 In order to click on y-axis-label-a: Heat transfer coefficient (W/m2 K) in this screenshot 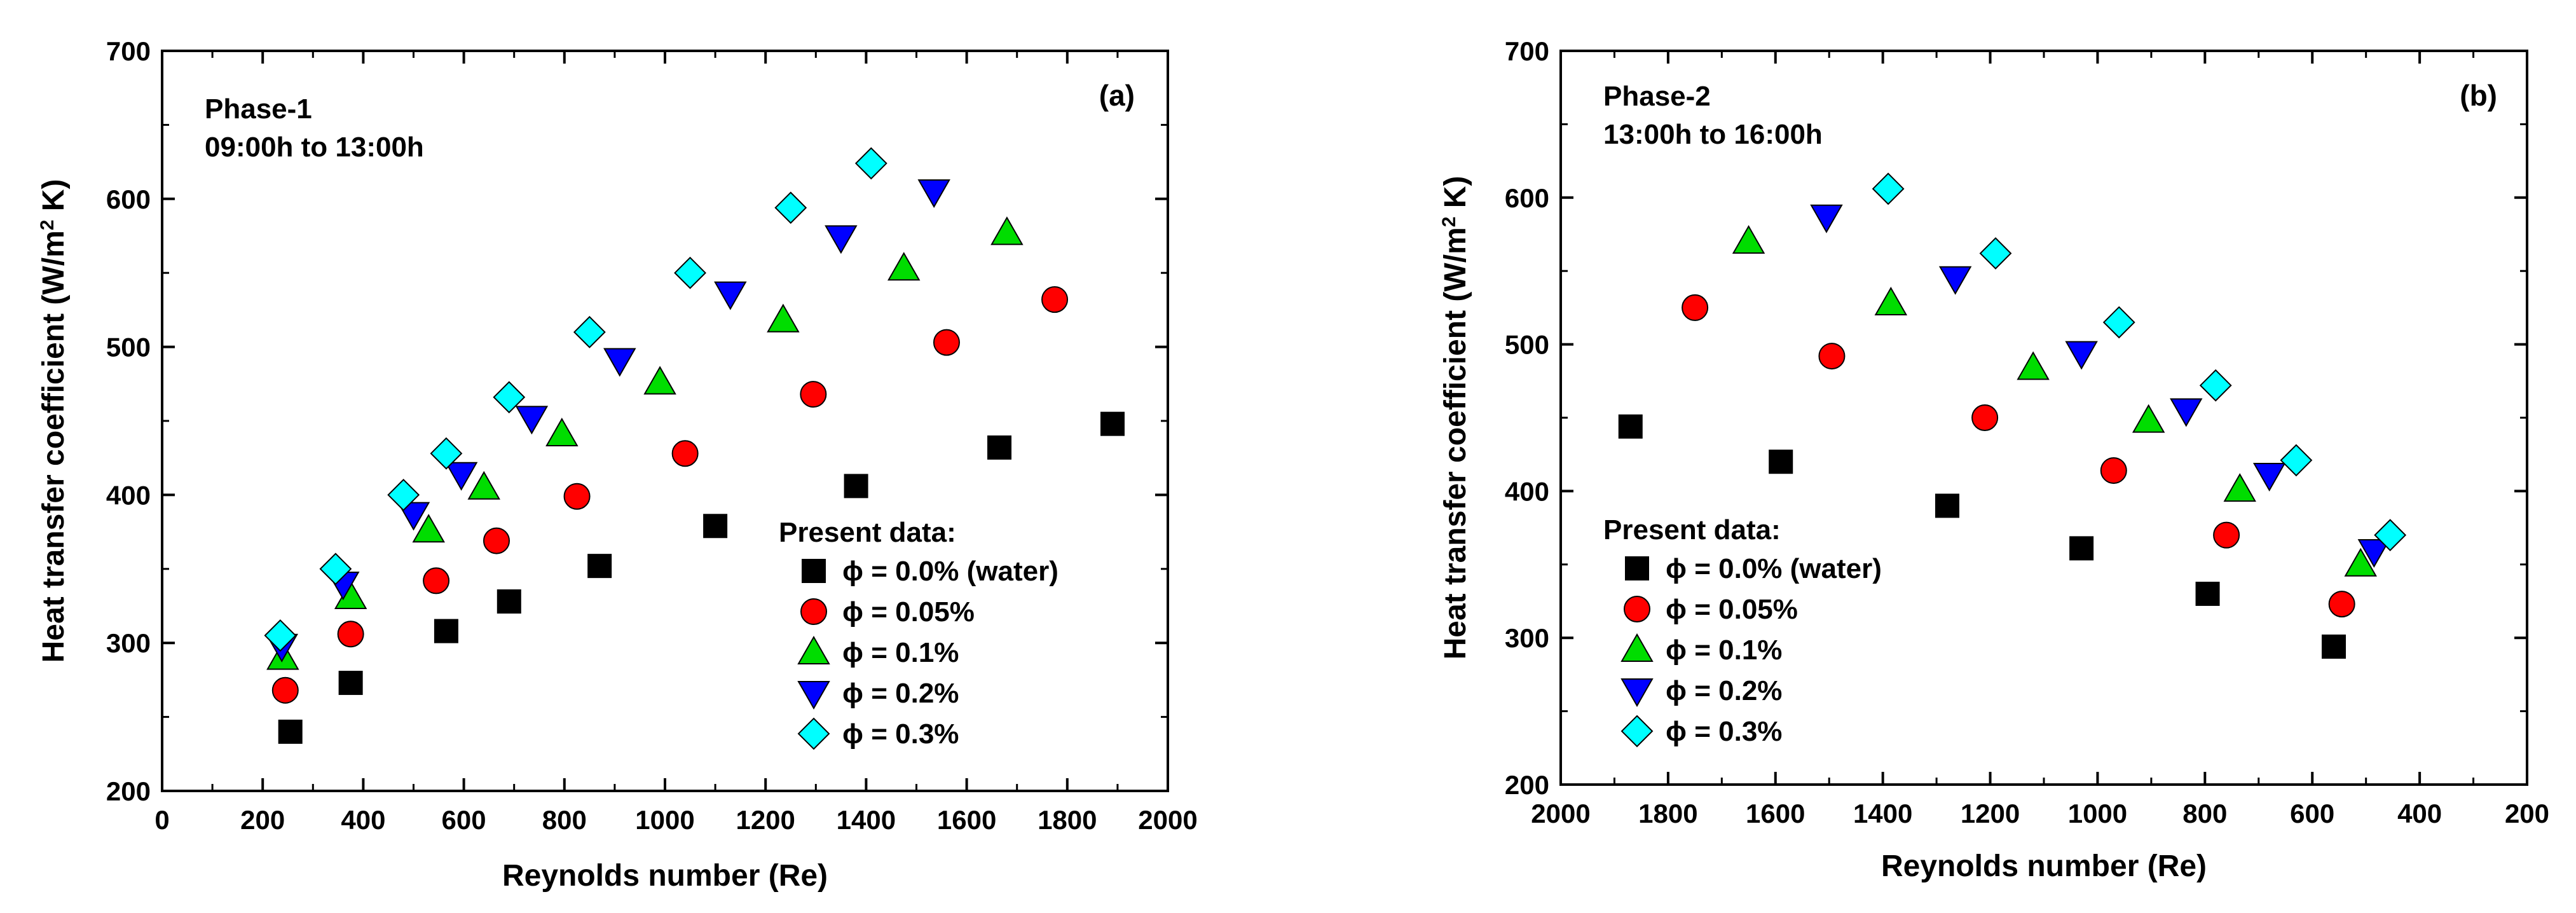, I will do `click(54, 421)`.